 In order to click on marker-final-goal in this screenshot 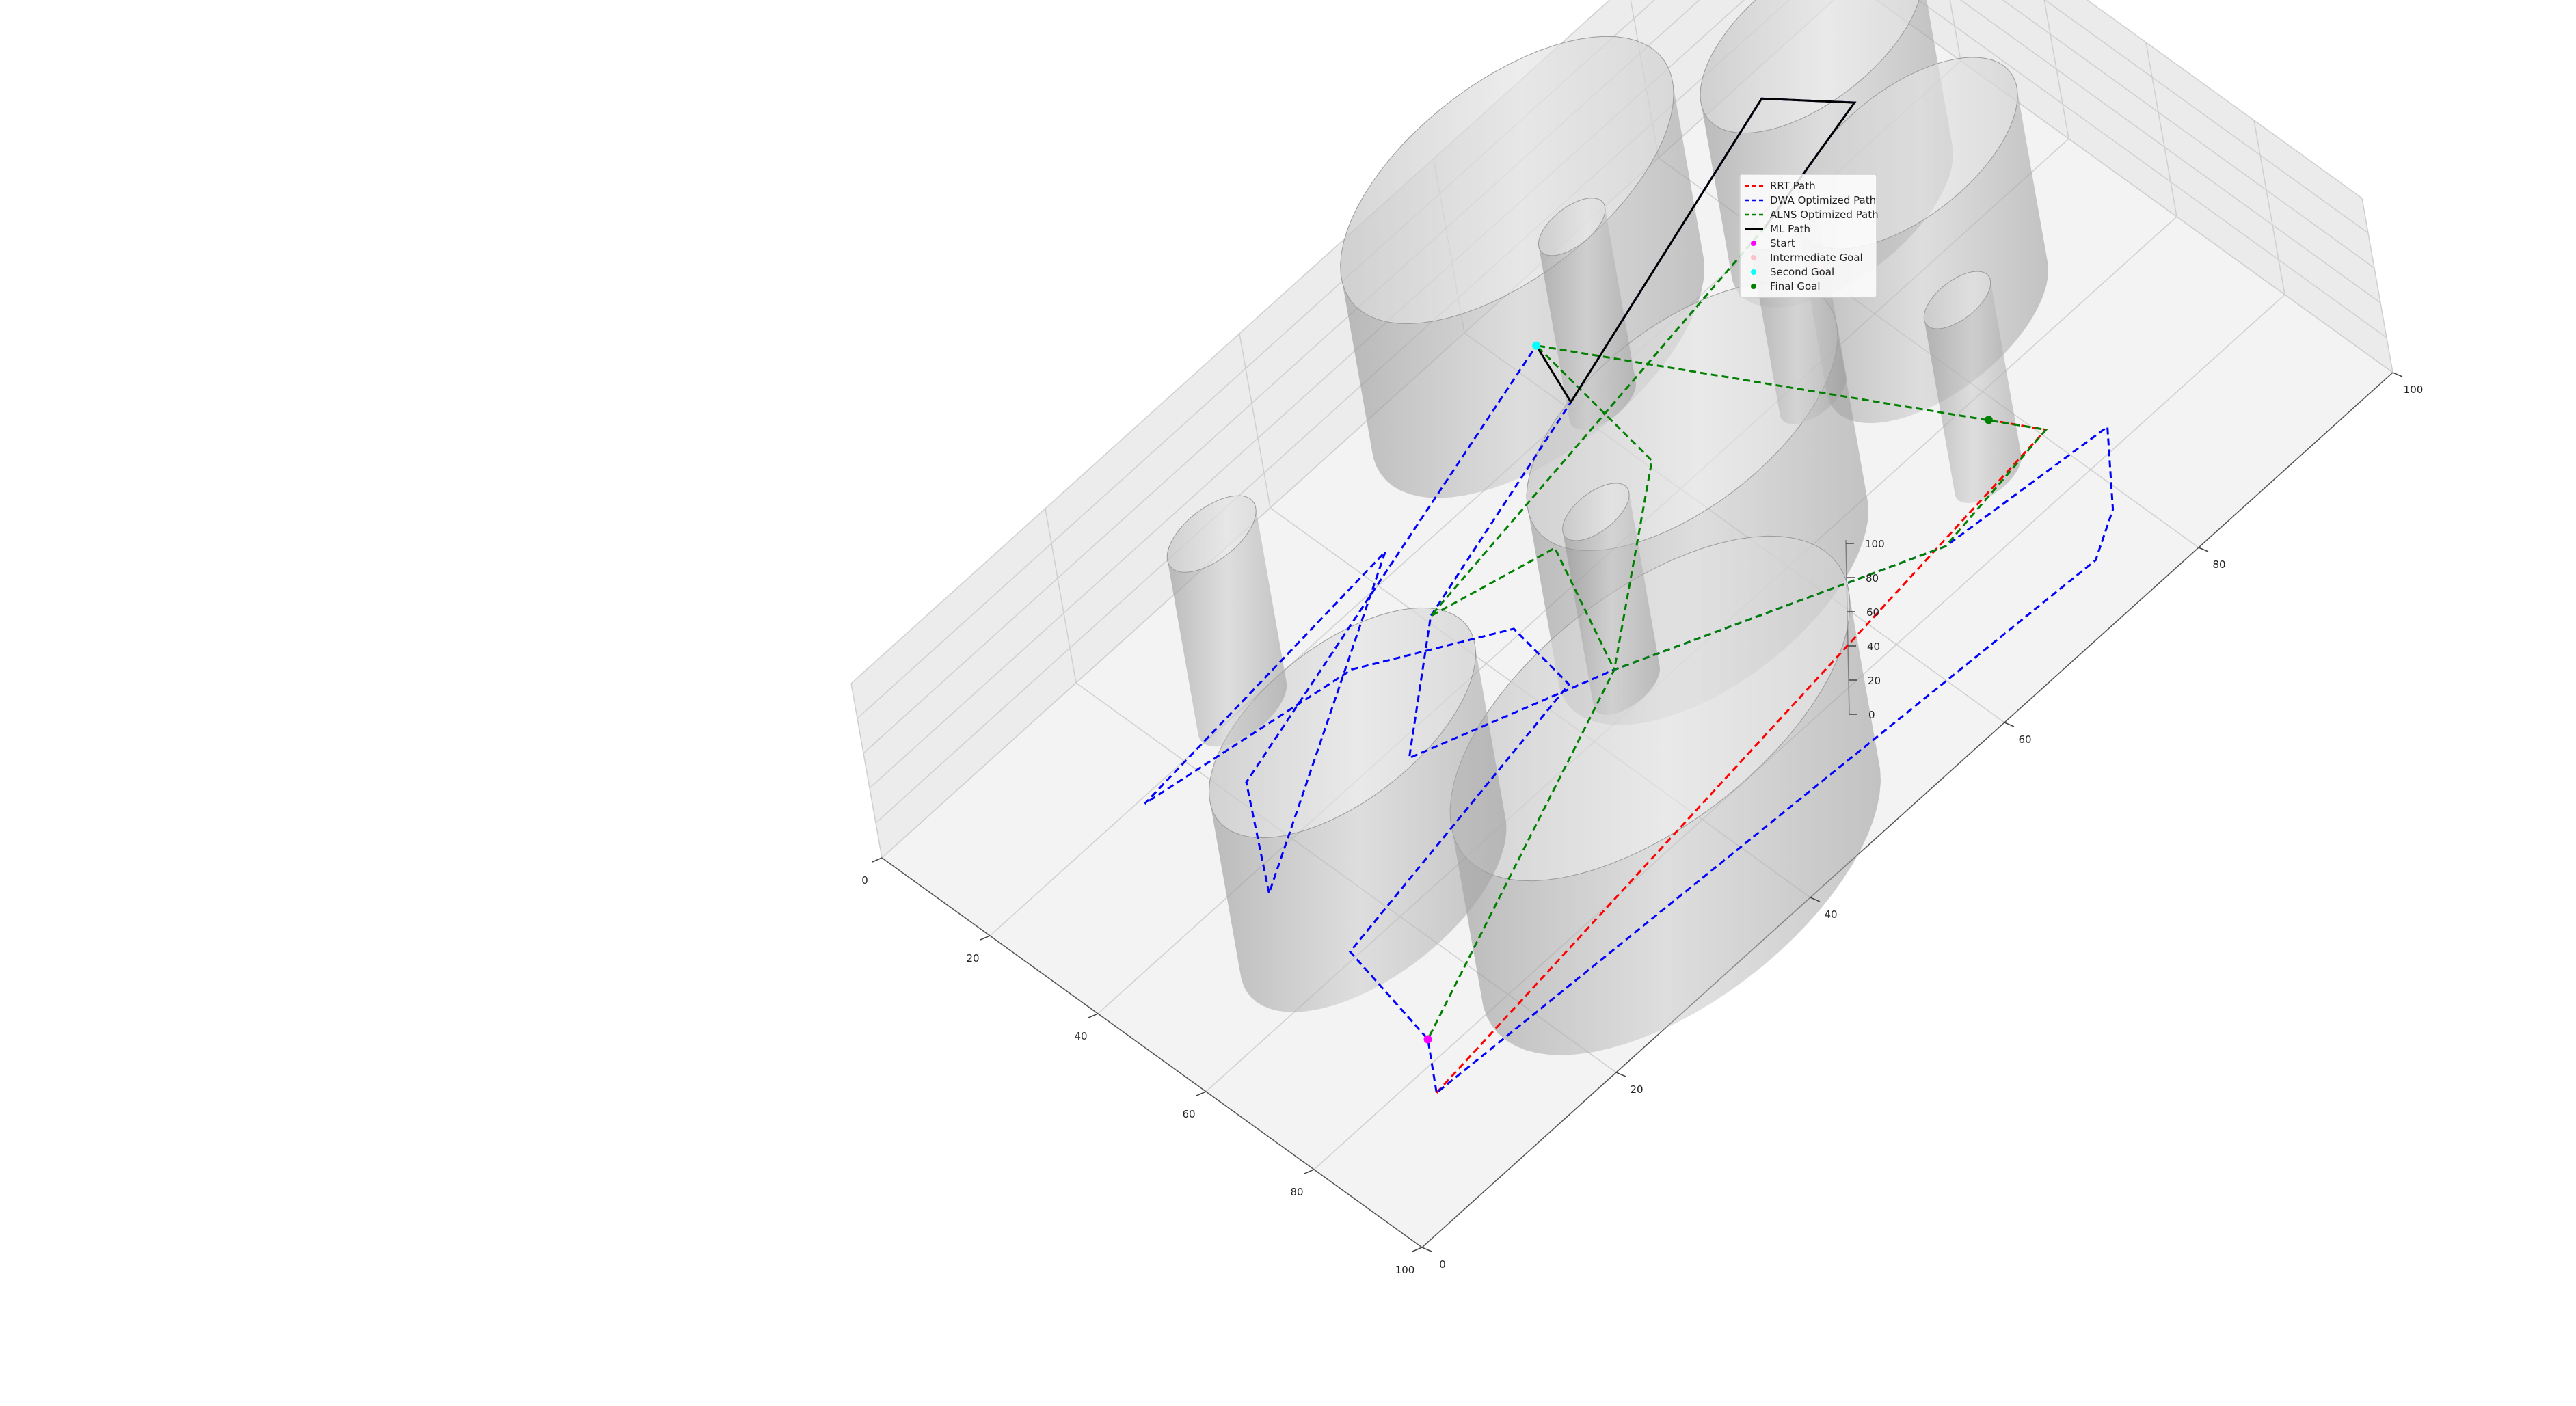, I will do `click(1988, 420)`.